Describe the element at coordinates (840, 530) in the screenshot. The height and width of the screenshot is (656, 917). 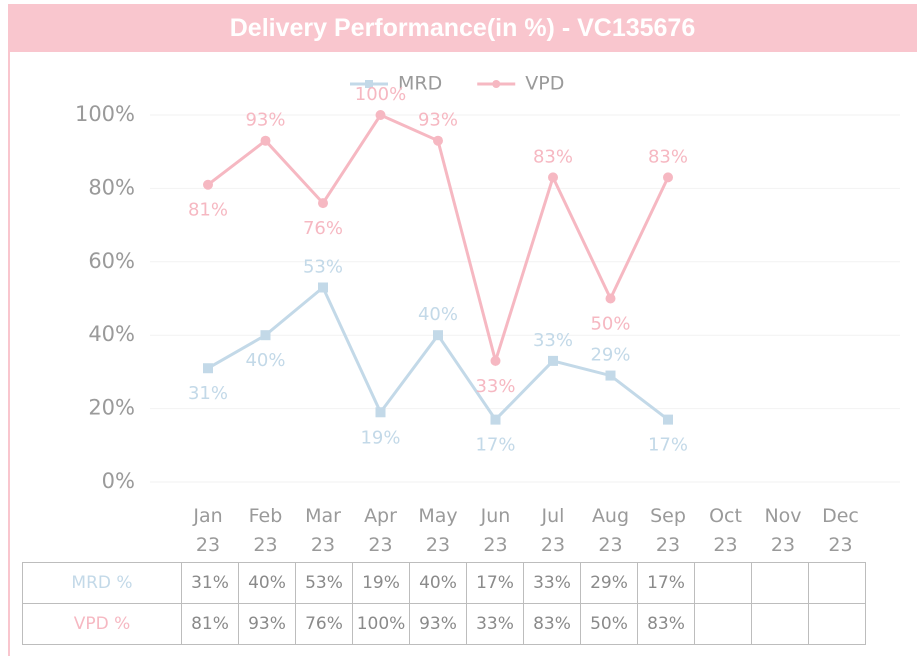
I see `x-tick-label: Dec 23` at that location.